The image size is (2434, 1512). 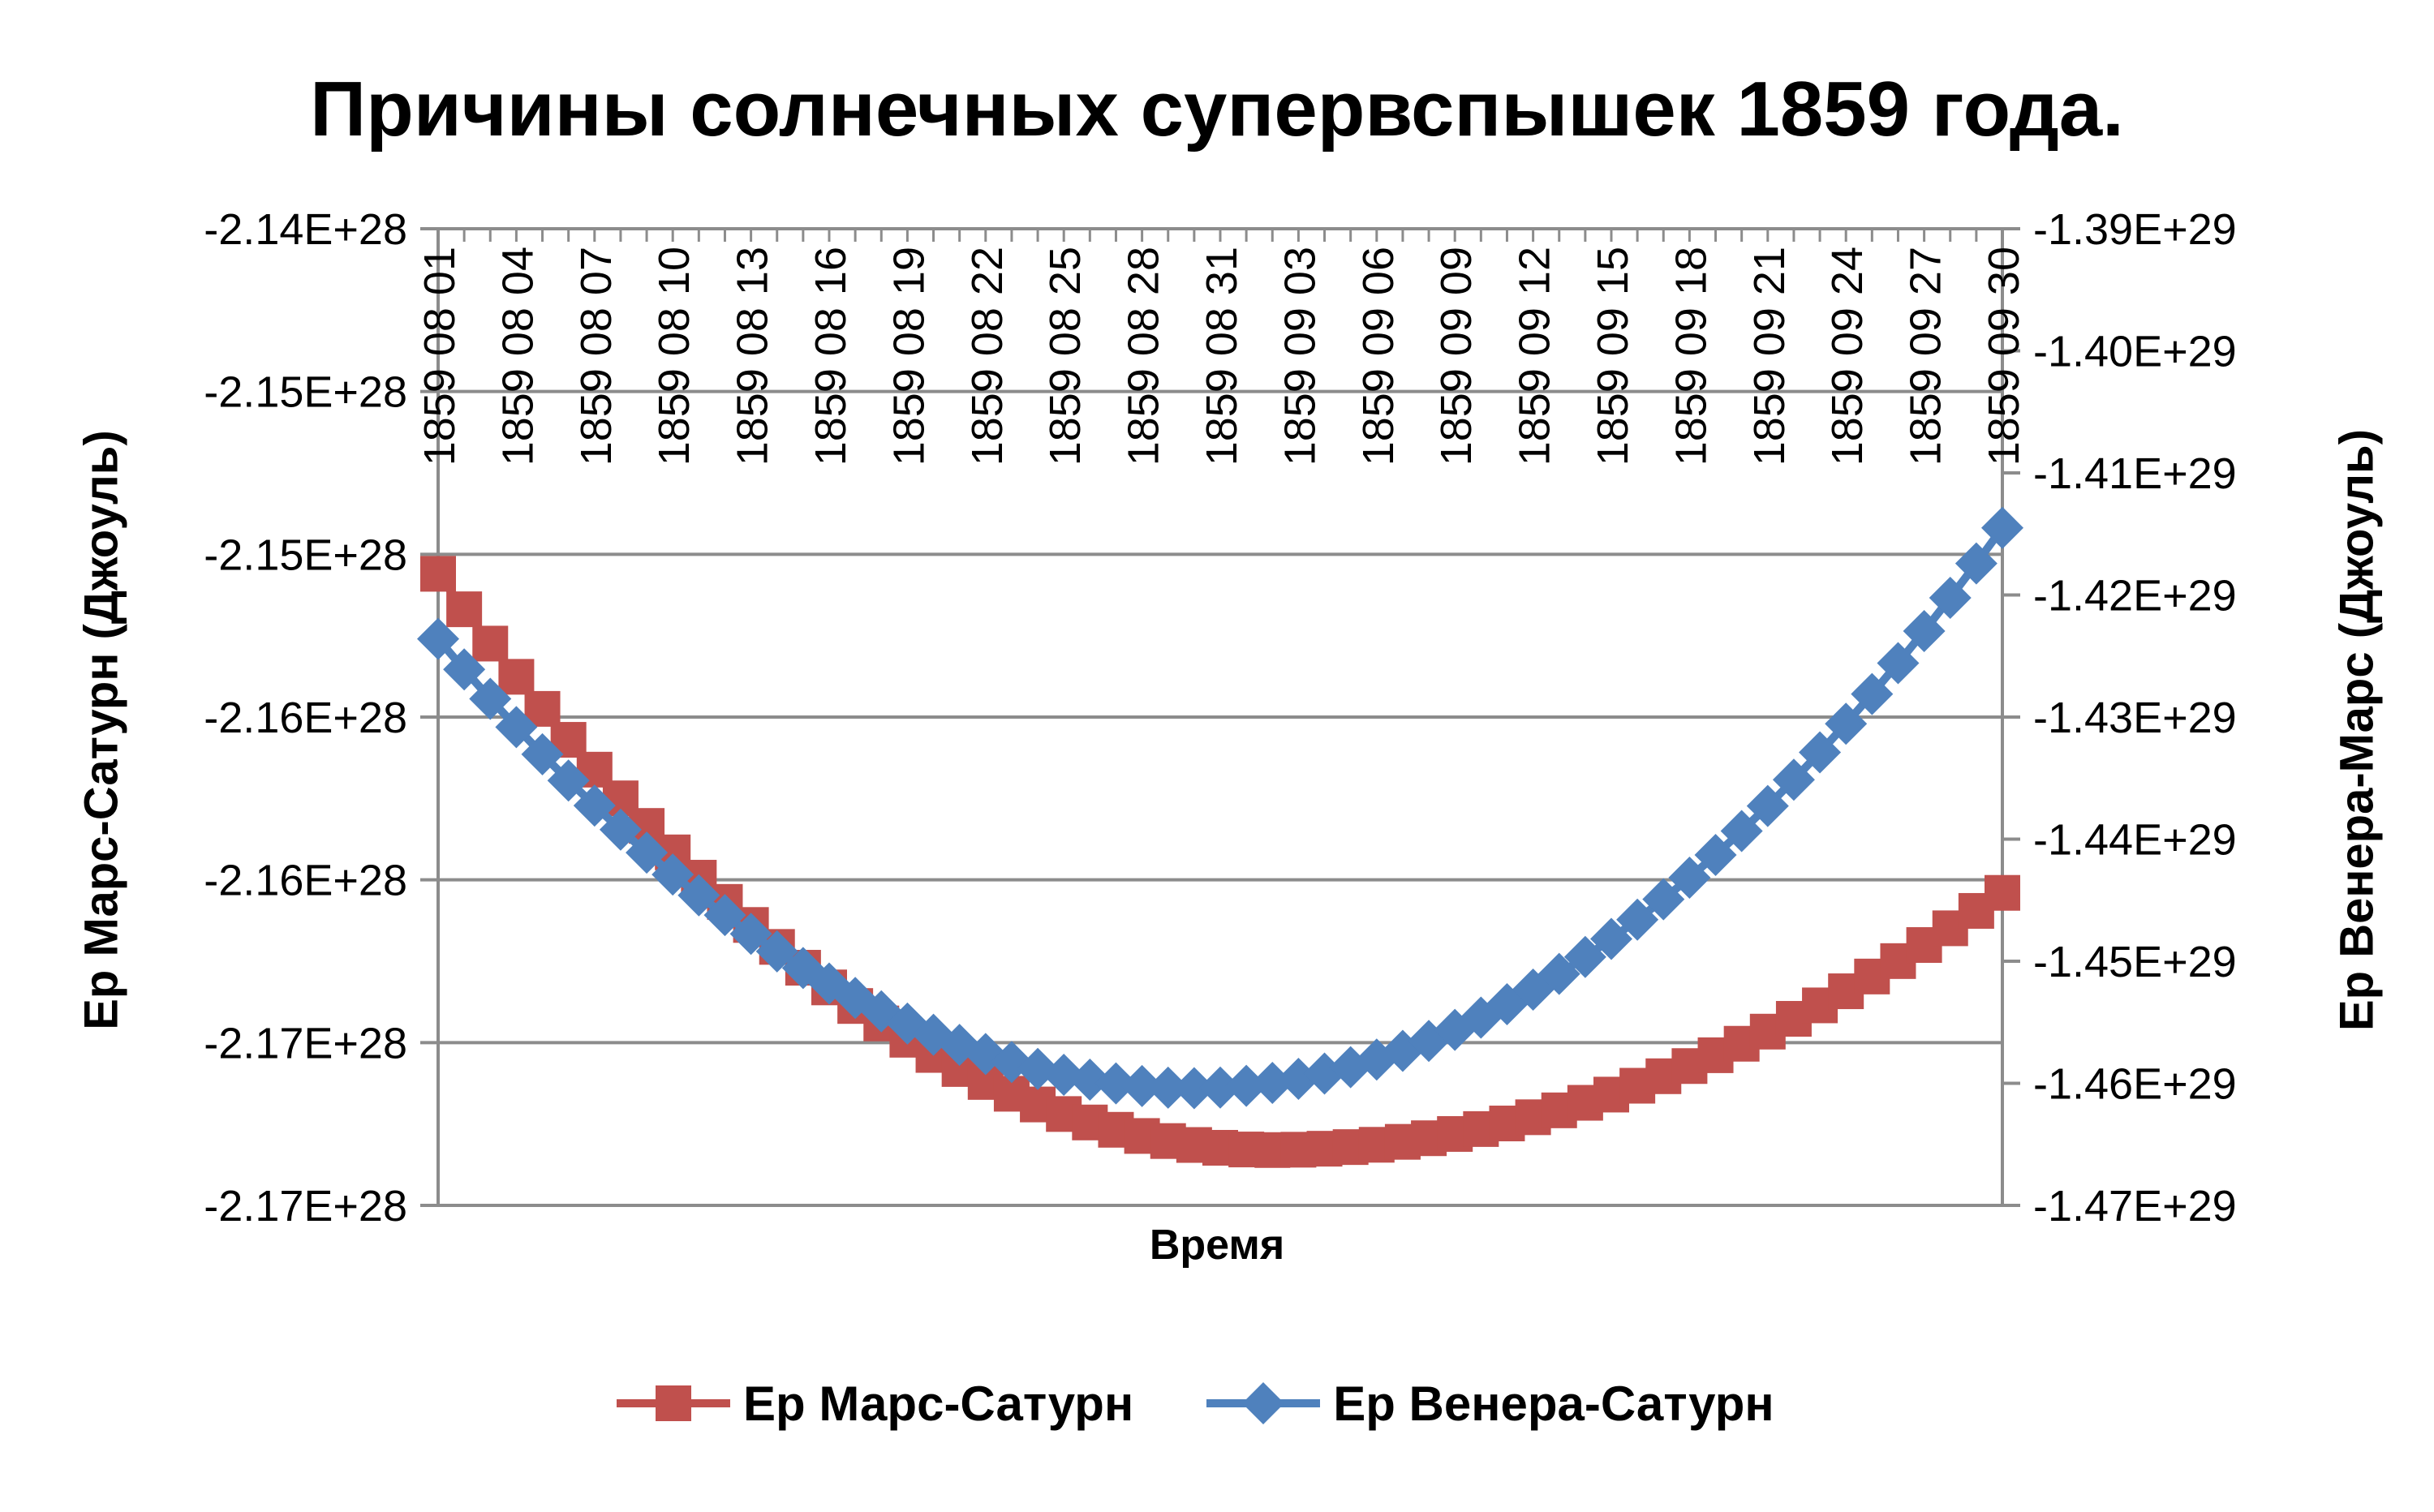 What do you see at coordinates (2135, 1084) in the screenshot?
I see `y-right-tick-label: -1.46E+29` at bounding box center [2135, 1084].